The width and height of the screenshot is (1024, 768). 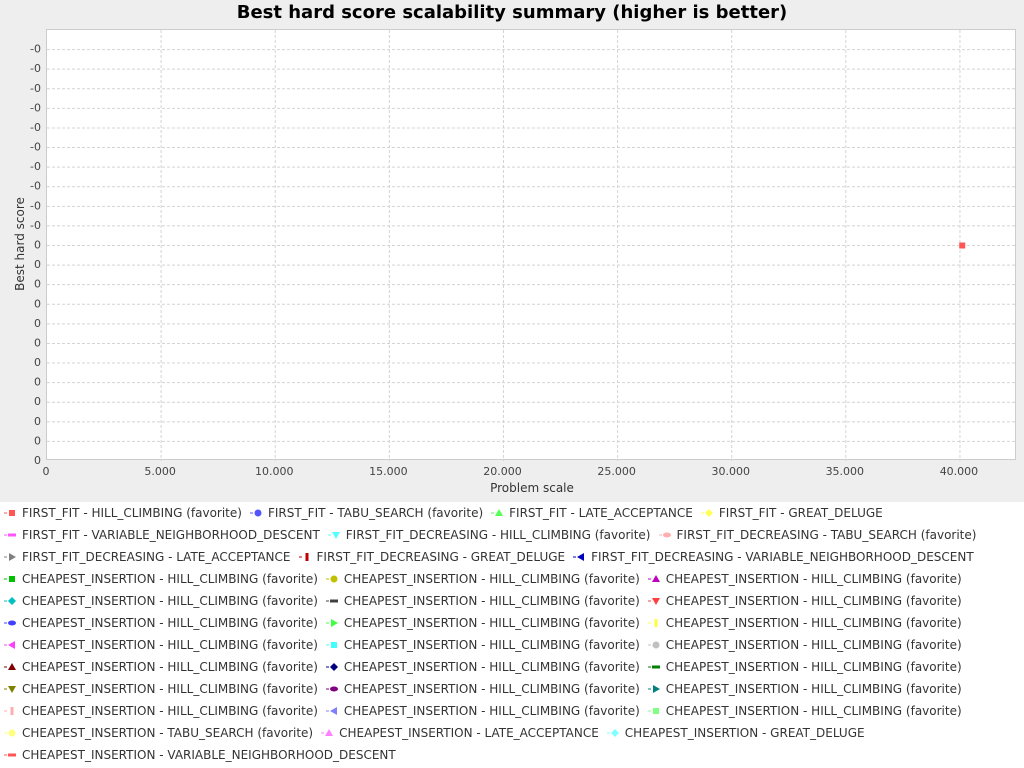 What do you see at coordinates (601, 513) in the screenshot?
I see `legend-label: FIRST_FIT - LATE_ACCEPTANCE` at bounding box center [601, 513].